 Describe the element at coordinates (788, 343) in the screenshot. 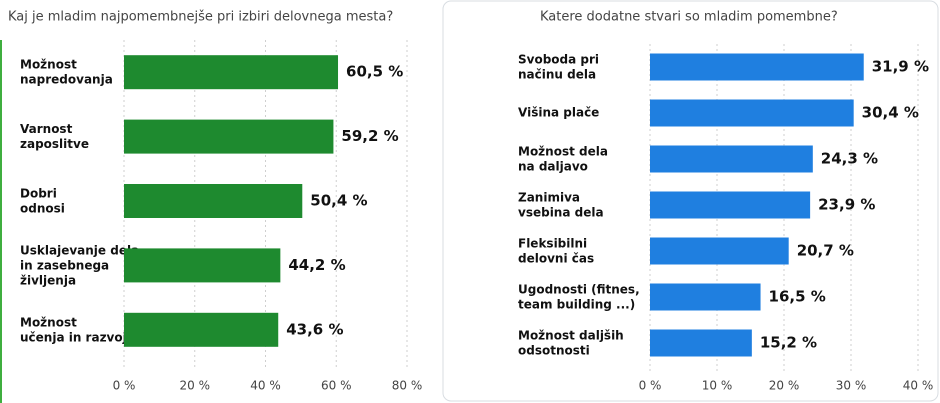

I see `value-label: 15,2 %` at that location.